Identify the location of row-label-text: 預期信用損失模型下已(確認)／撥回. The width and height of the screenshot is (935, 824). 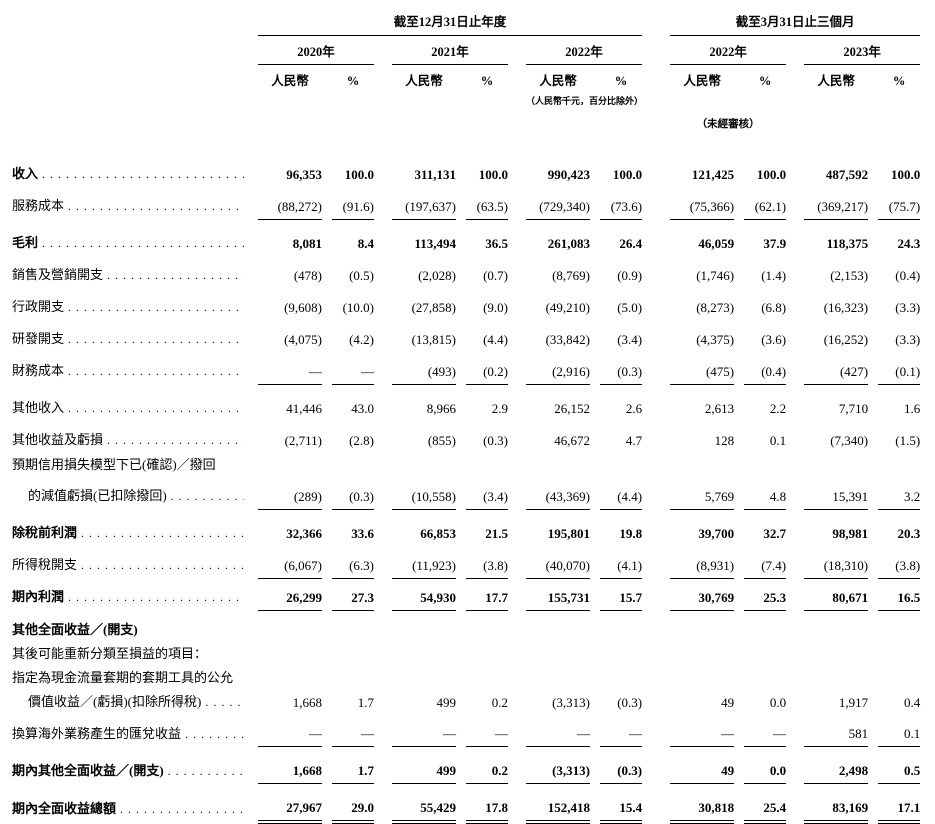
(114, 464).